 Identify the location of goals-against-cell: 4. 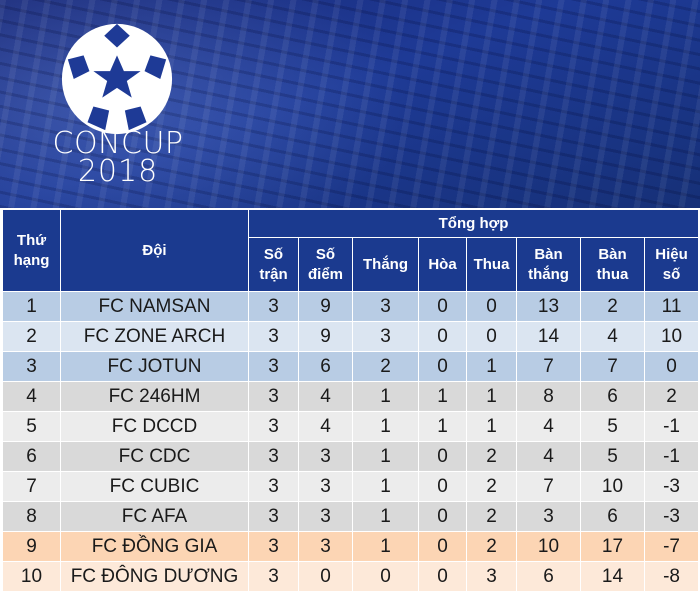
(612, 336).